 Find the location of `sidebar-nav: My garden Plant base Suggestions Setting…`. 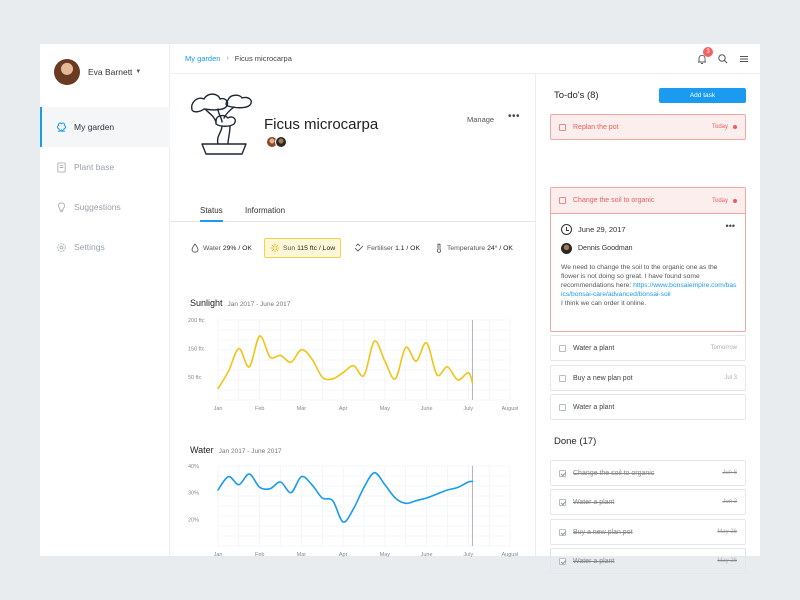

sidebar-nav: My garden Plant base Suggestions Setting… is located at coordinates (105, 187).